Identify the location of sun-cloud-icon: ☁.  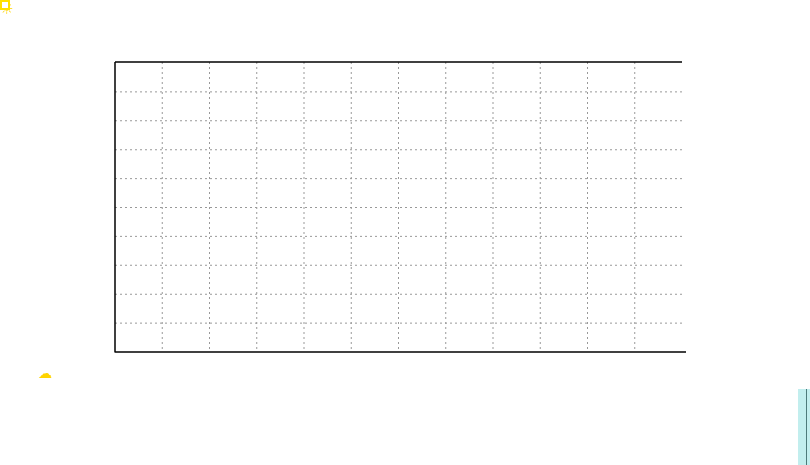
(45, 373).